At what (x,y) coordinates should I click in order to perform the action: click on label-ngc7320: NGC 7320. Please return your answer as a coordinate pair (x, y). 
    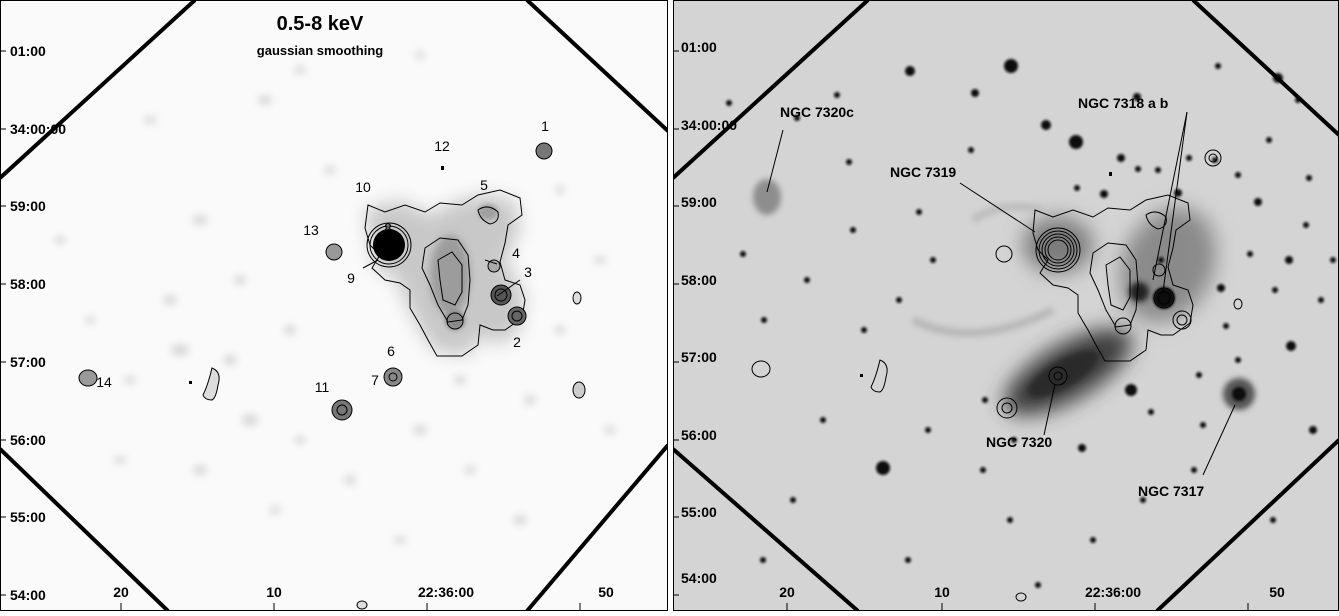
    Looking at the image, I should click on (1019, 442).